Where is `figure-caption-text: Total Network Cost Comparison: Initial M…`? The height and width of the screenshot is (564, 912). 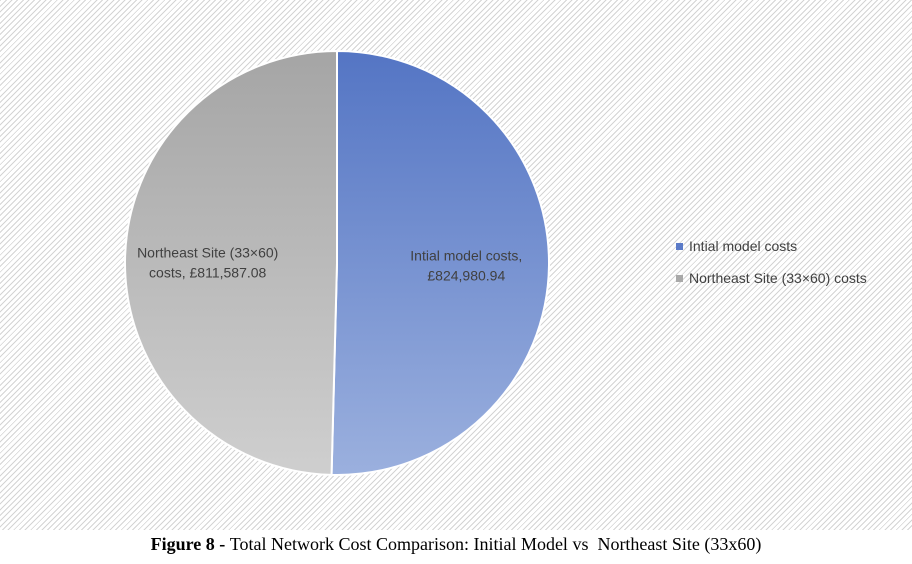
figure-caption-text: Total Network Cost Comparison: Initial M… is located at coordinates (495, 544).